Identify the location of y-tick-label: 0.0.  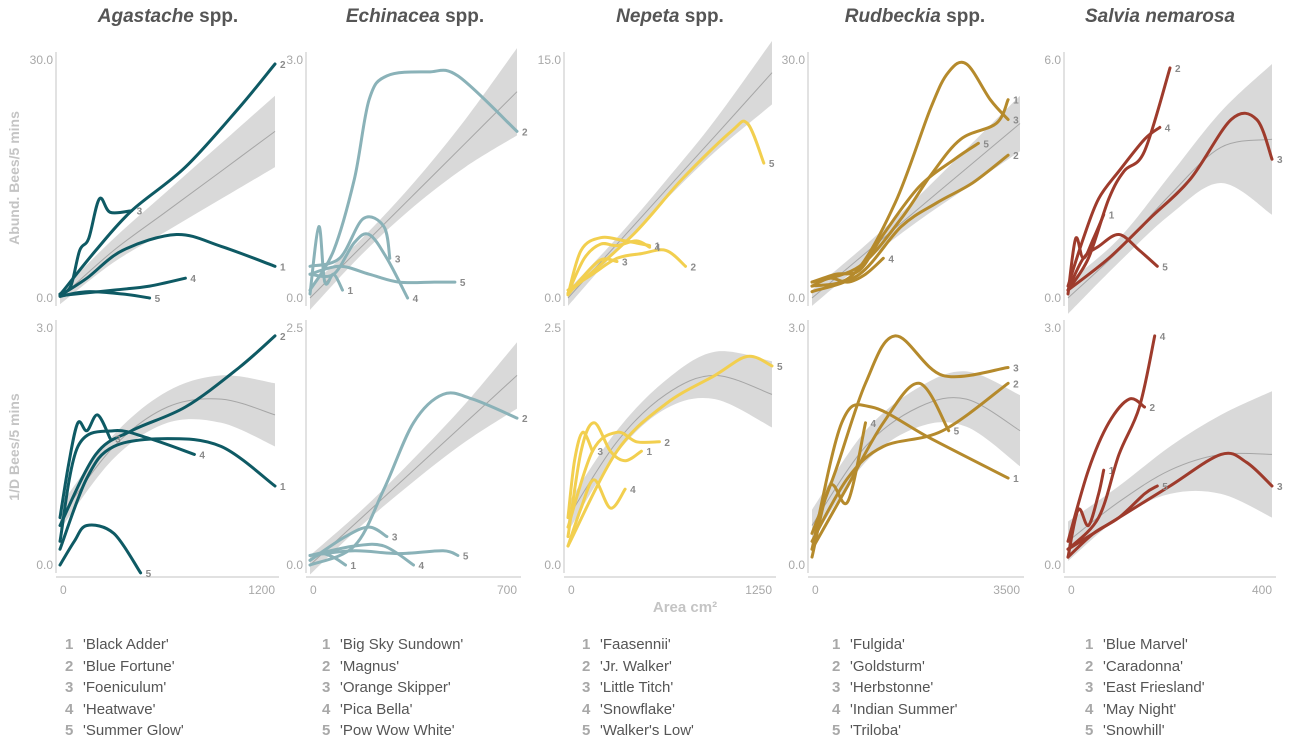
(44, 298).